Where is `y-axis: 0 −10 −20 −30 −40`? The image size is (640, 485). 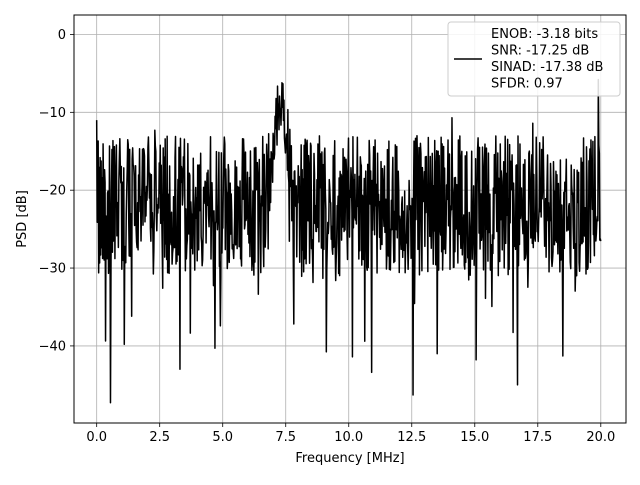 y-axis: 0 −10 −20 −30 −40 is located at coordinates (56, 191).